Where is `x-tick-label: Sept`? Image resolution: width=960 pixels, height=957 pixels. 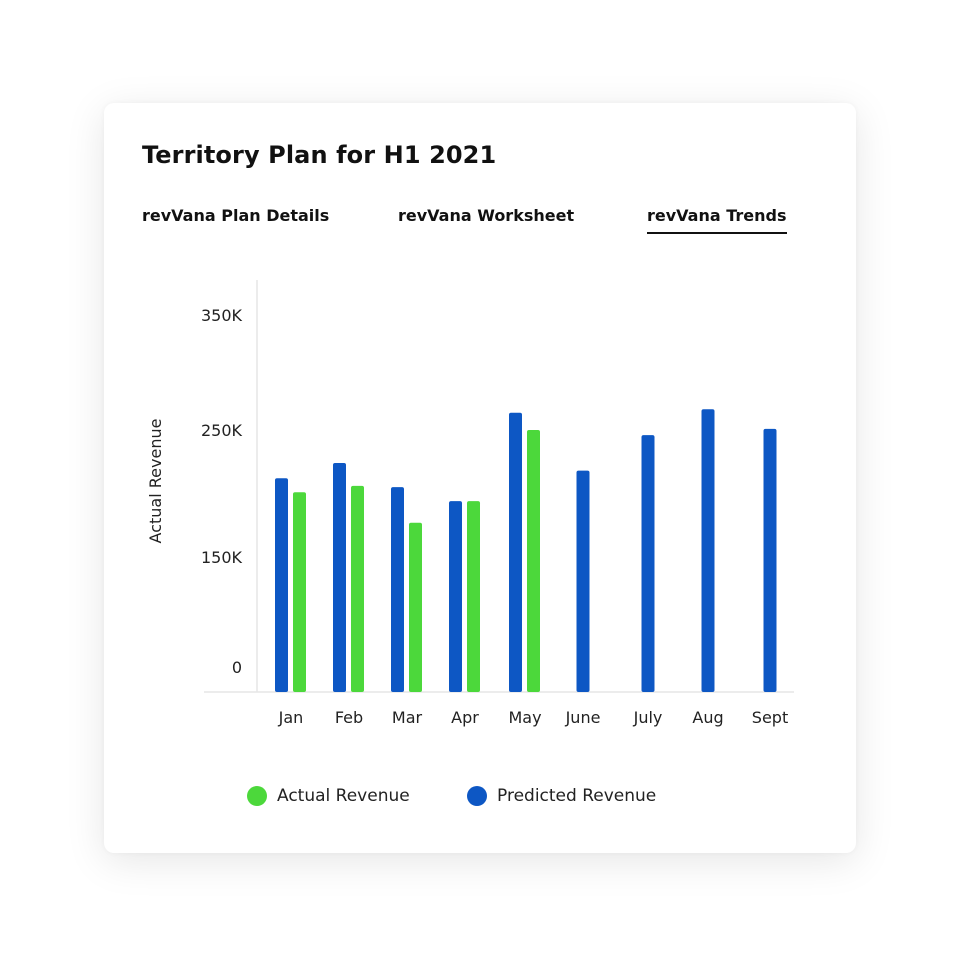 x-tick-label: Sept is located at coordinates (770, 717).